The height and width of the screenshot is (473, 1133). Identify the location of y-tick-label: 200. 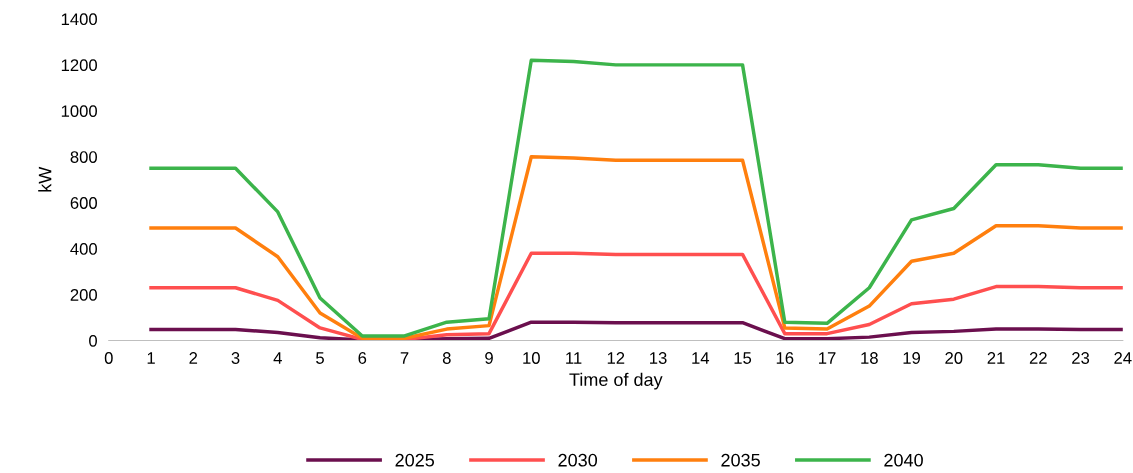
(84, 295).